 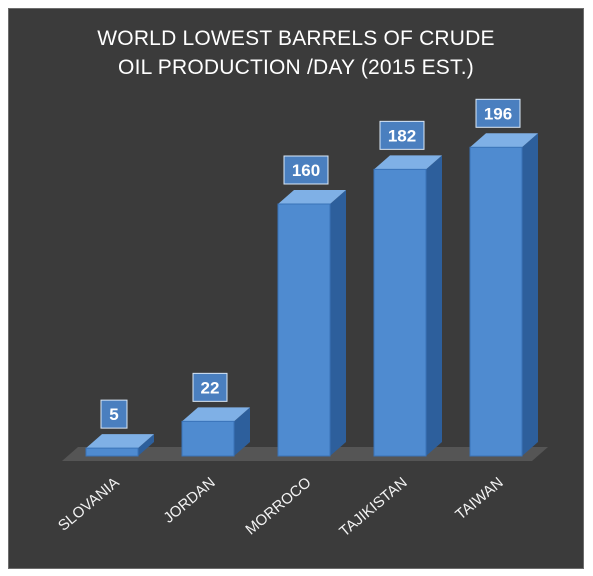 What do you see at coordinates (434, 305) in the screenshot?
I see `bar-side-tajikistan` at bounding box center [434, 305].